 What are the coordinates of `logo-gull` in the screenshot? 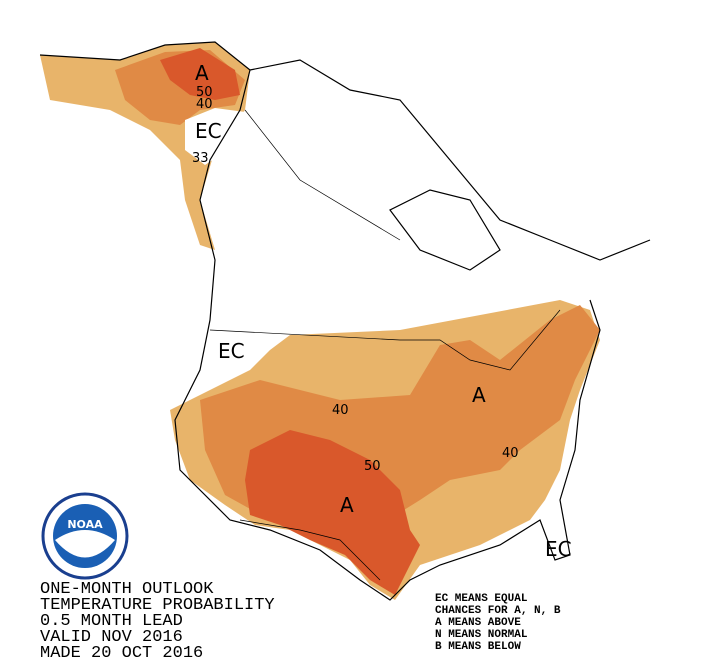 It's located at (85, 544).